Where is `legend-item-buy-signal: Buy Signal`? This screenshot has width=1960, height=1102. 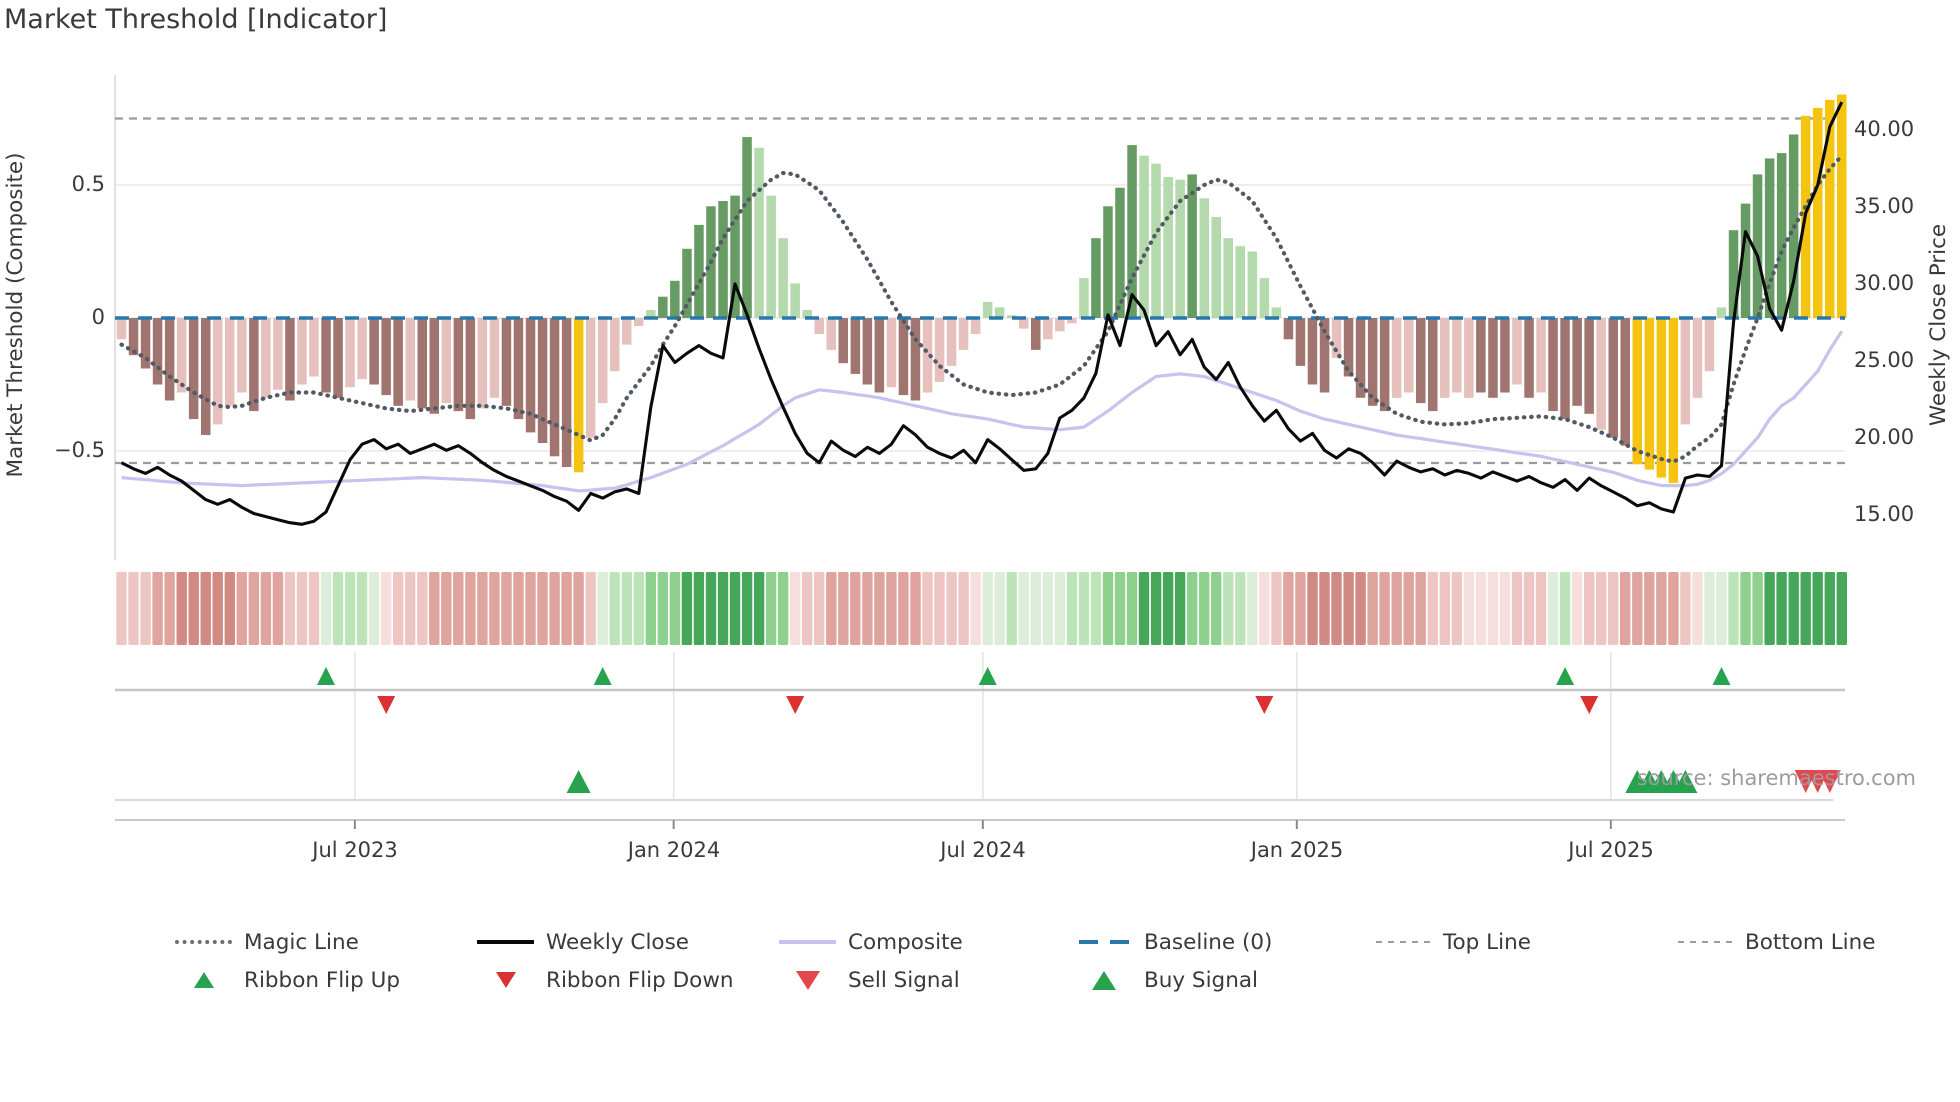
legend-item-buy-signal: Buy Signal is located at coordinates (1166, 980).